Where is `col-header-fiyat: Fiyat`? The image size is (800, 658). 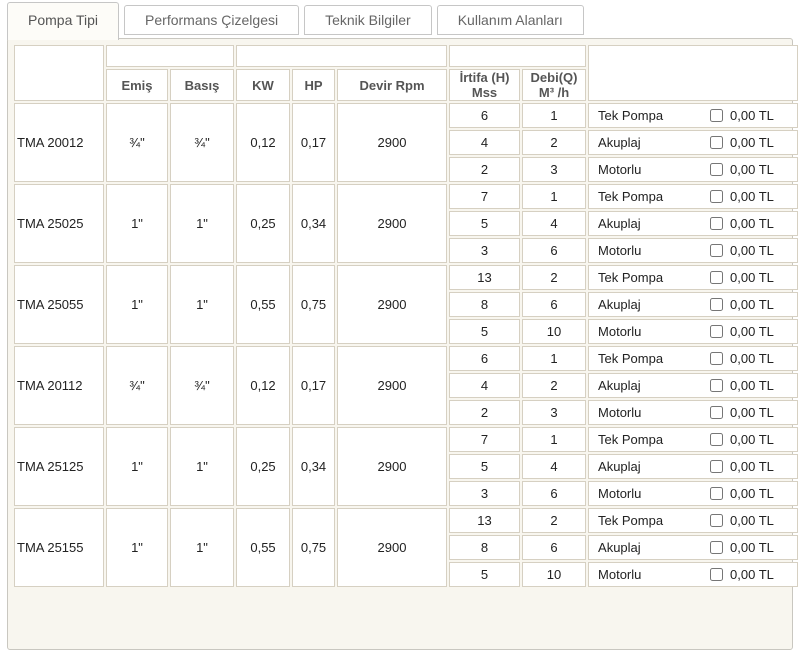
col-header-fiyat: Fiyat is located at coordinates (693, 73).